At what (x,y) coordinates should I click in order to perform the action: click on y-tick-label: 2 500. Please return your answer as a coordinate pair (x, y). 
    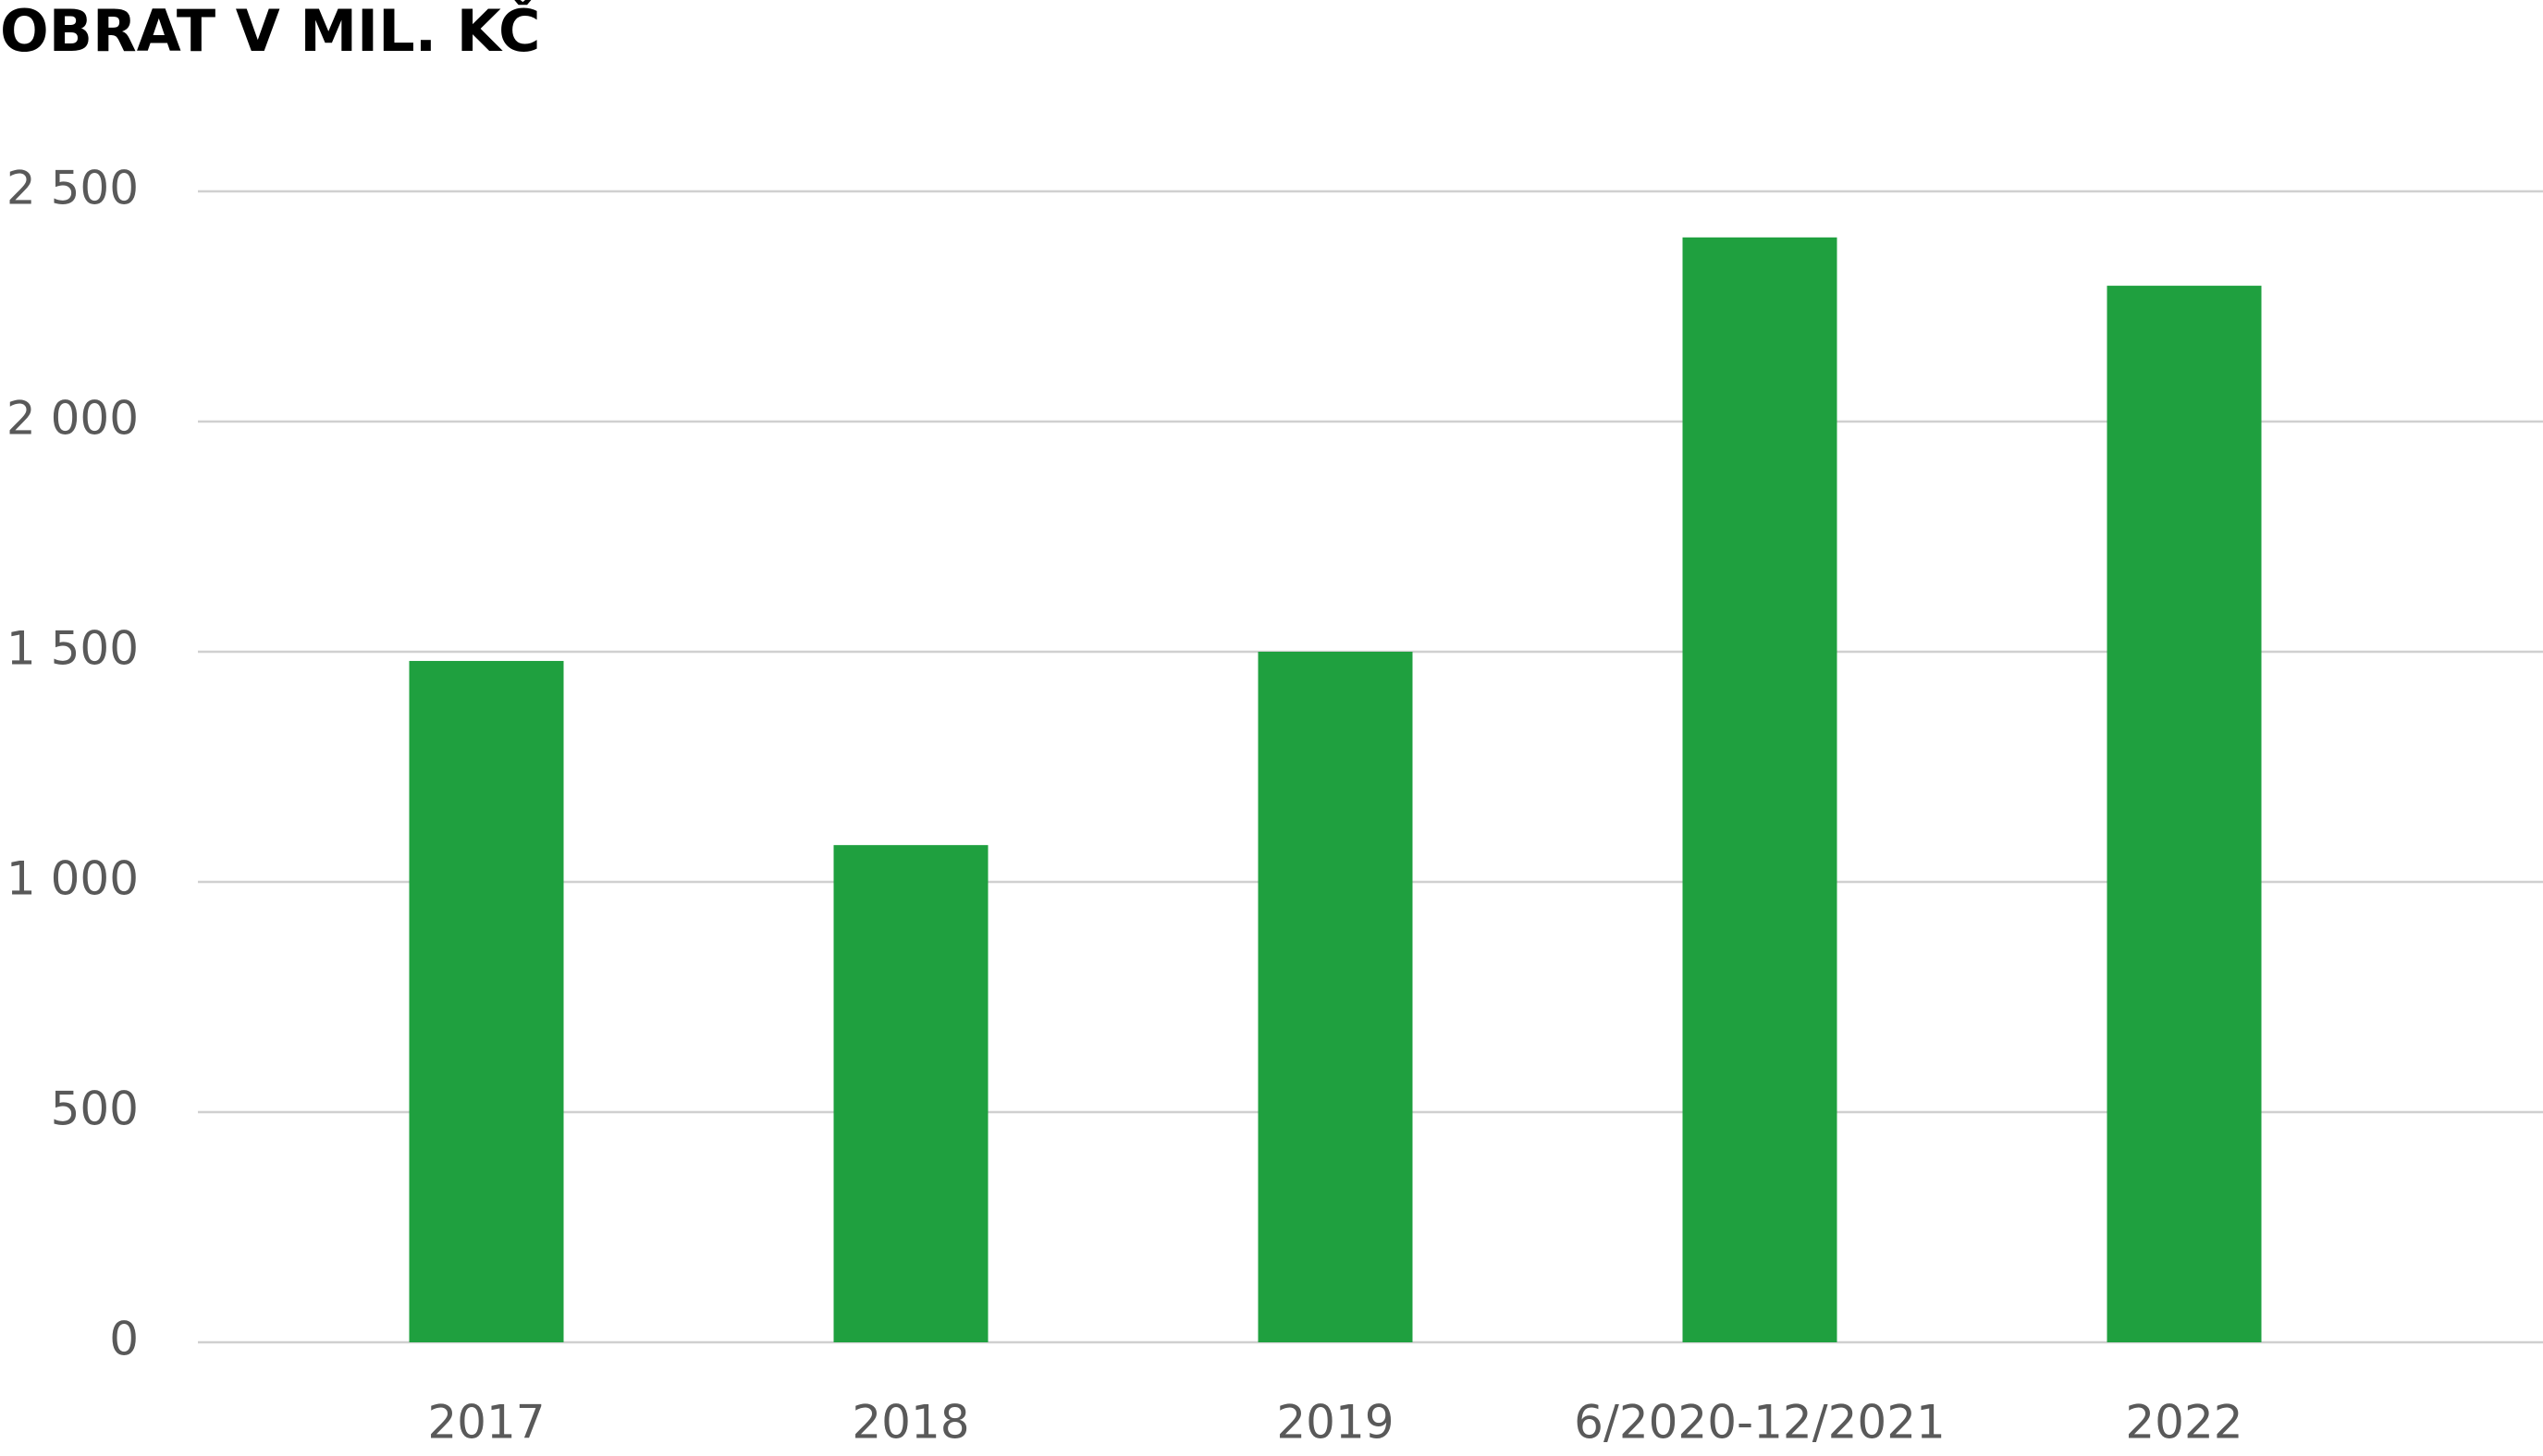
    Looking at the image, I should click on (72, 188).